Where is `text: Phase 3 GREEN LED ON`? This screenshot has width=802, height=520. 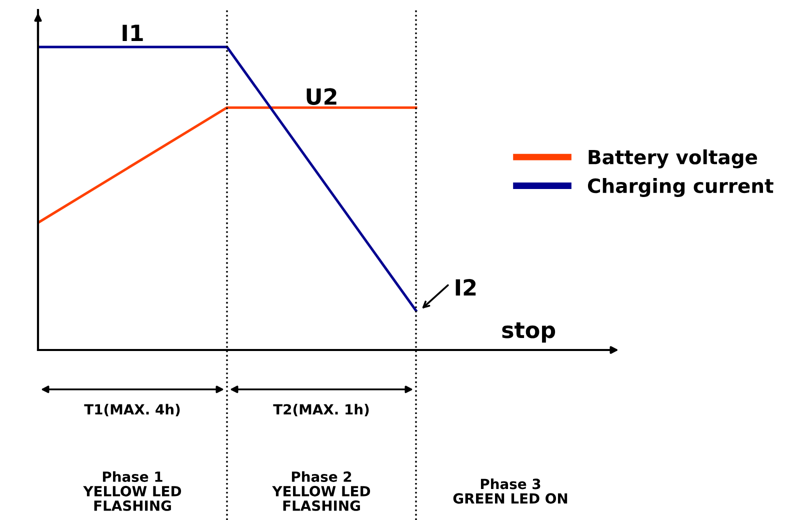
text: Phase 3 GREEN LED ON is located at coordinates (510, 491).